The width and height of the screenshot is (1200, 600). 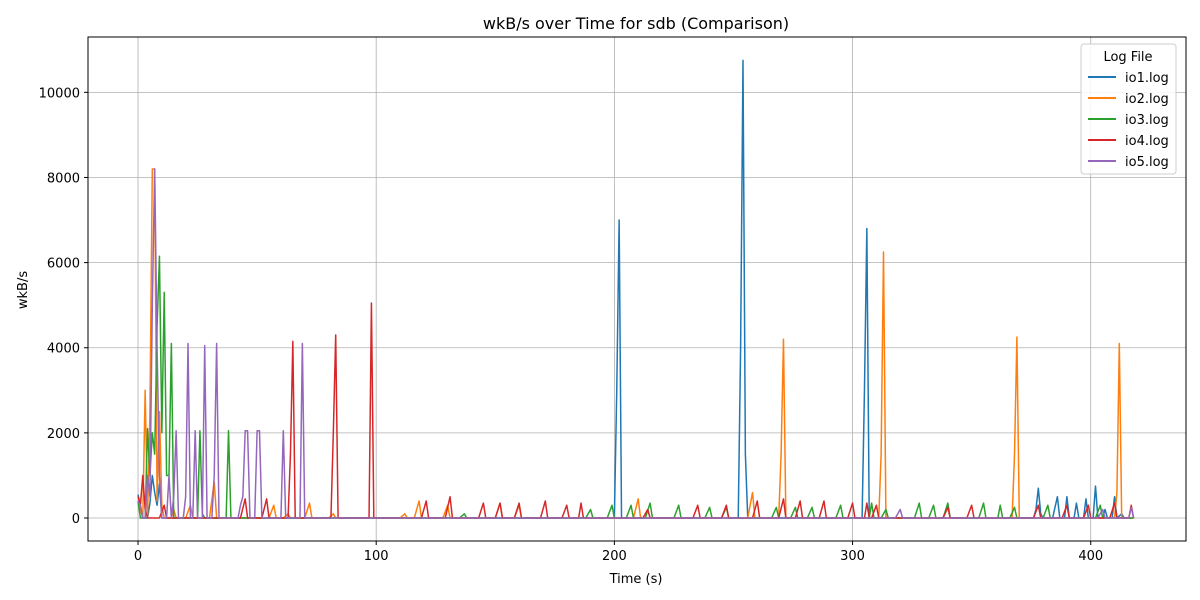 What do you see at coordinates (1090, 556) in the screenshot?
I see `x-tick-label: 400` at bounding box center [1090, 556].